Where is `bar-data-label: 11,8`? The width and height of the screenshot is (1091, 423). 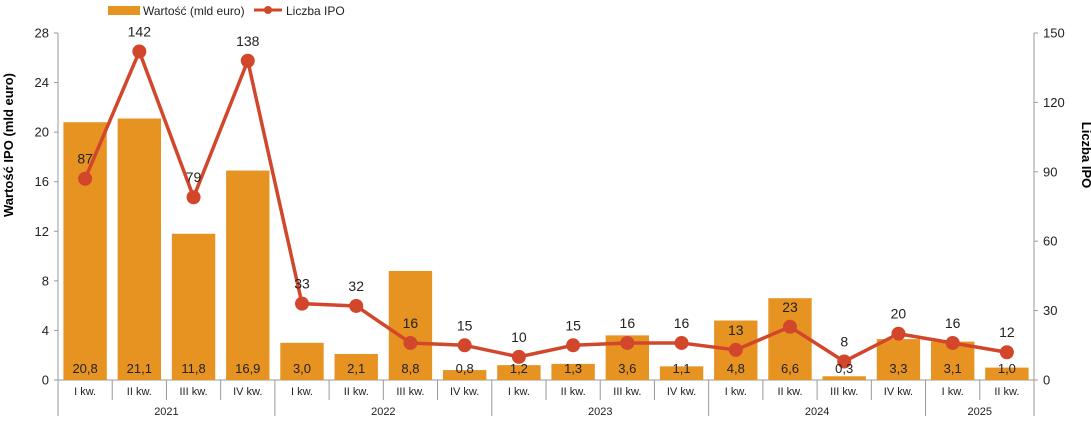 bar-data-label: 11,8 is located at coordinates (193, 368).